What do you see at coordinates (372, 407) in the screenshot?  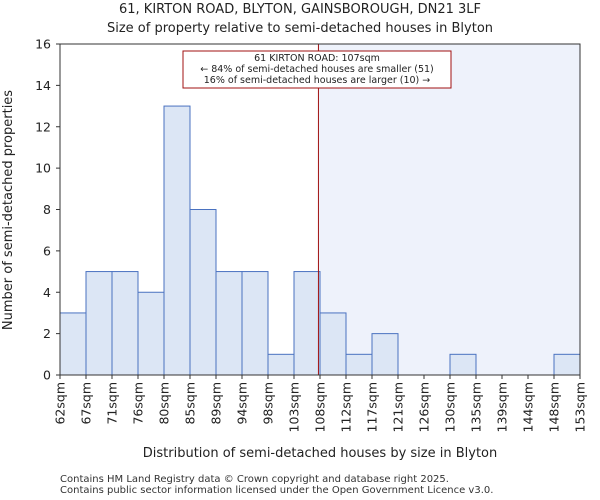 I see `x-tick-label-117sqm: 117sqm` at bounding box center [372, 407].